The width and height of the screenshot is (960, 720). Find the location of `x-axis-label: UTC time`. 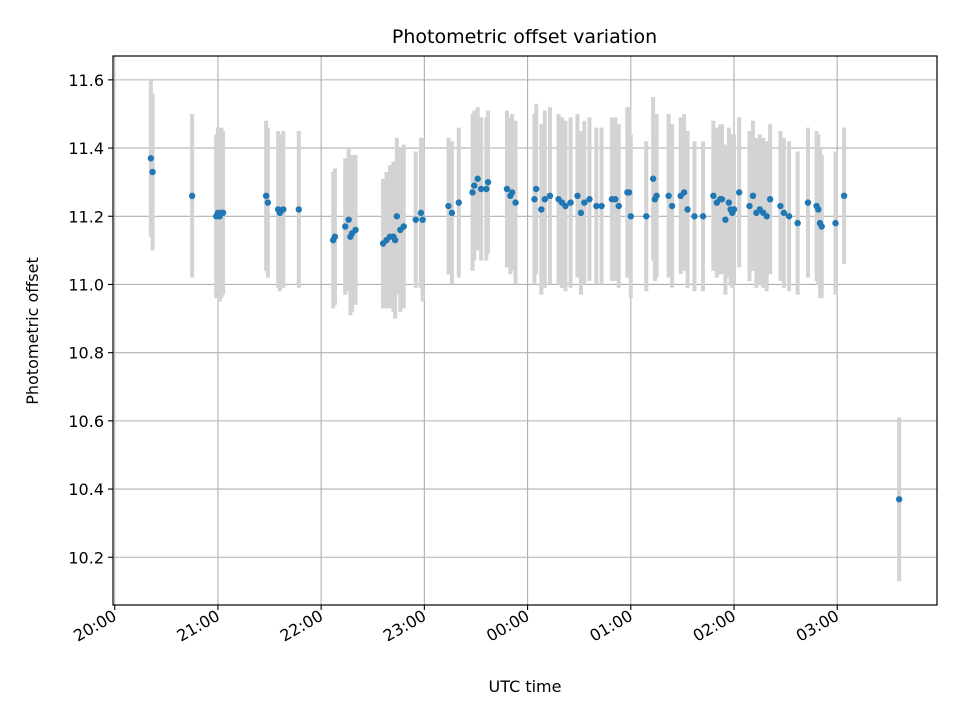

x-axis-label: UTC time is located at coordinates (525, 686).